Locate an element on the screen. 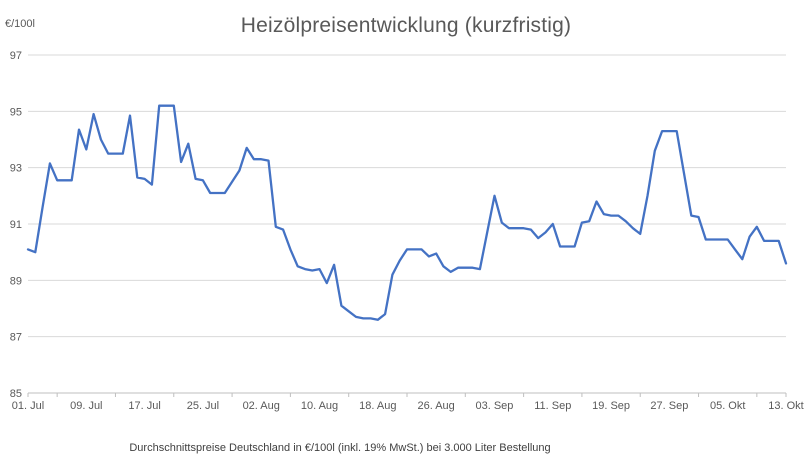  x-tick-label: 05. Okt is located at coordinates (727, 406).